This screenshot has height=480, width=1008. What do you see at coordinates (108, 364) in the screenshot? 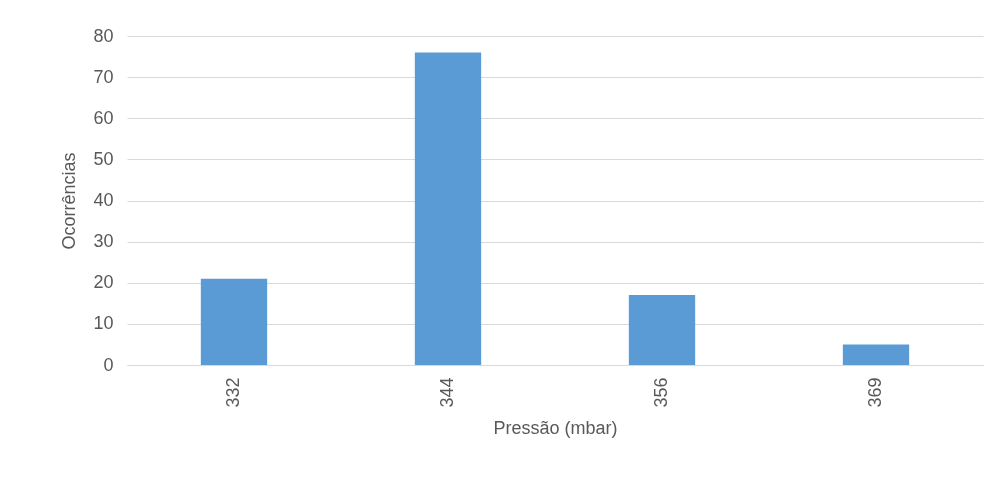
I see `y-tick-label: 0` at bounding box center [108, 364].